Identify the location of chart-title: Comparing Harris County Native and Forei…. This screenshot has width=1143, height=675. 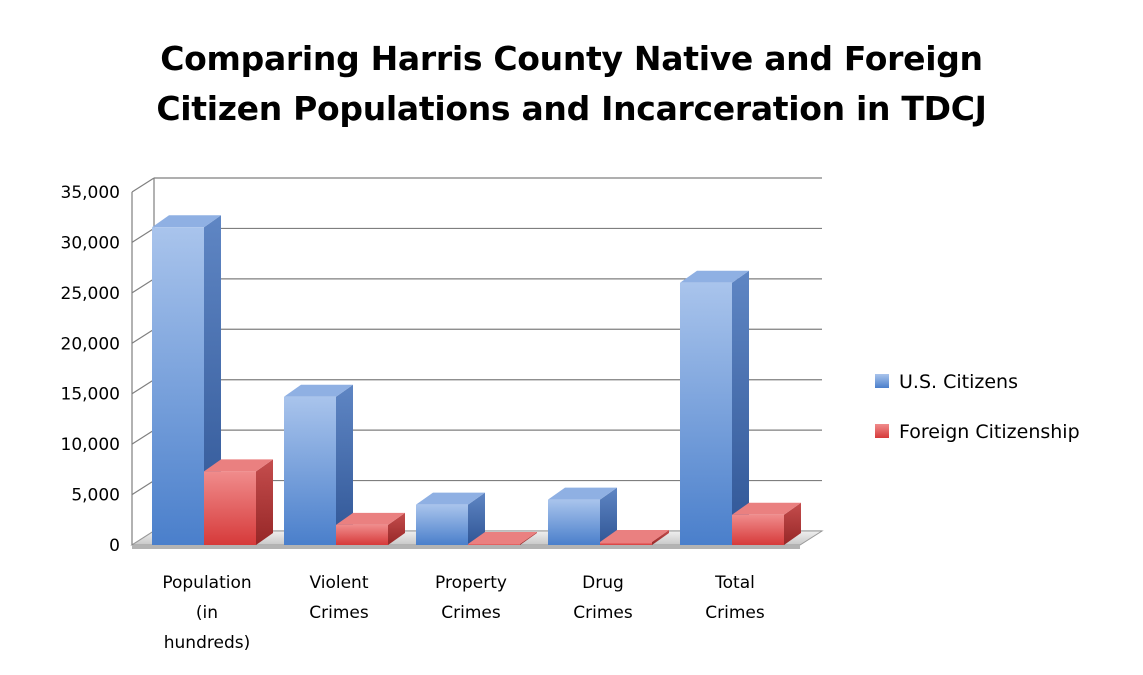
(571, 84).